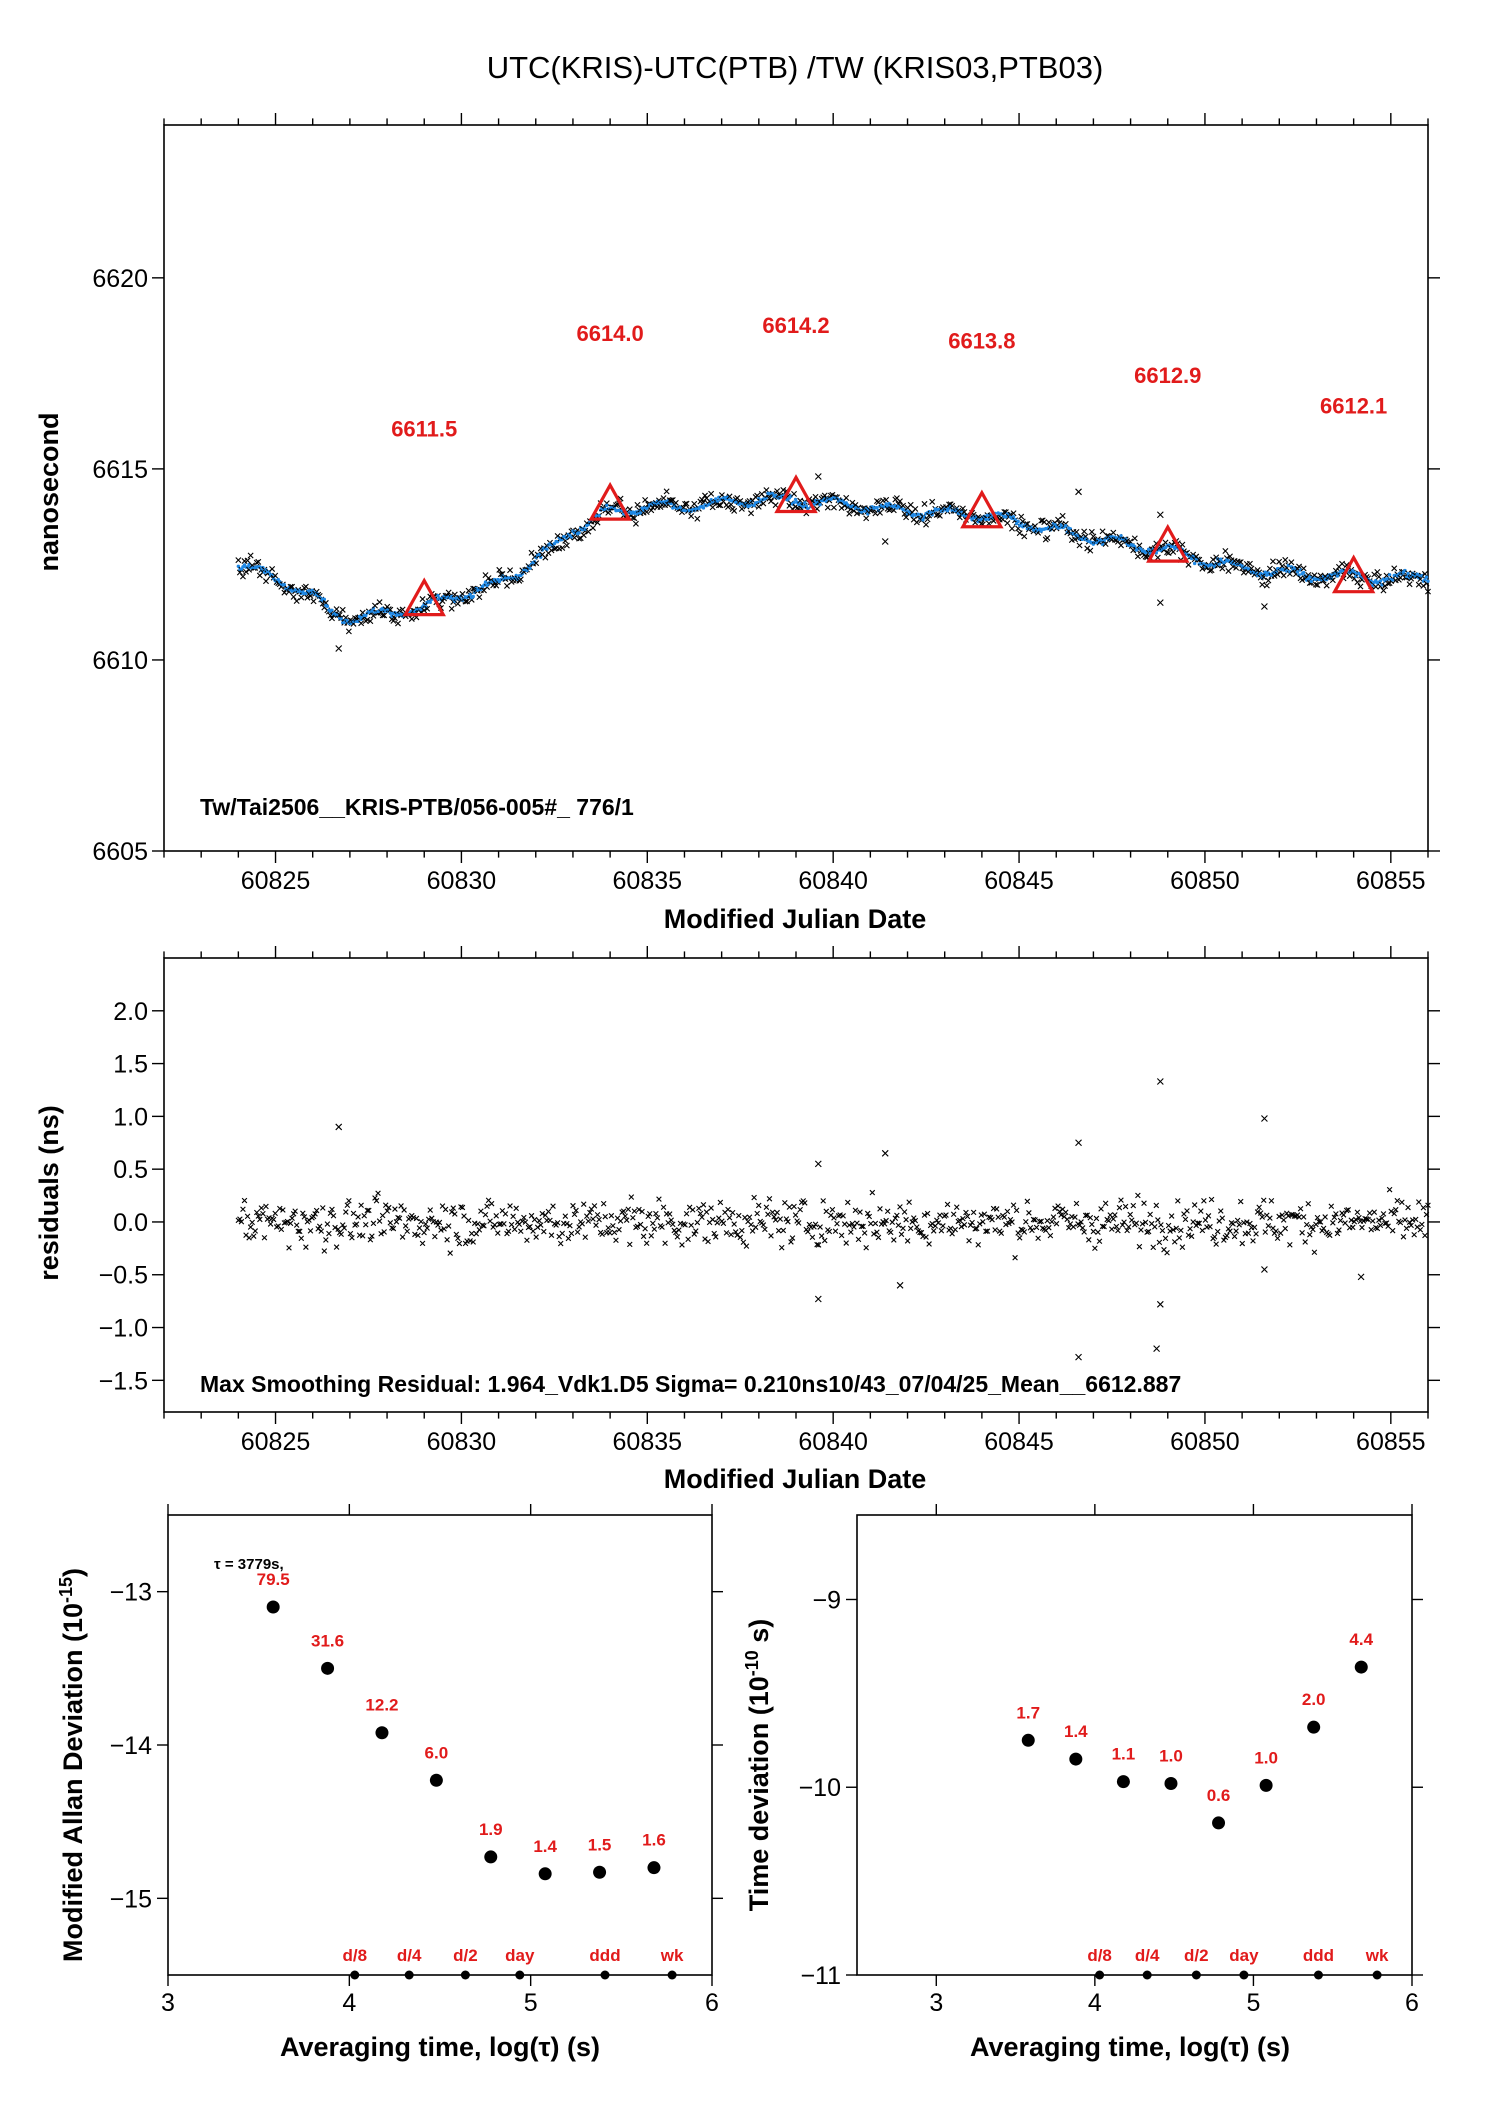 The height and width of the screenshot is (2105, 1488). Describe the element at coordinates (1205, 1442) in the screenshot. I see `residuals-x-tick-label: 60850` at that location.